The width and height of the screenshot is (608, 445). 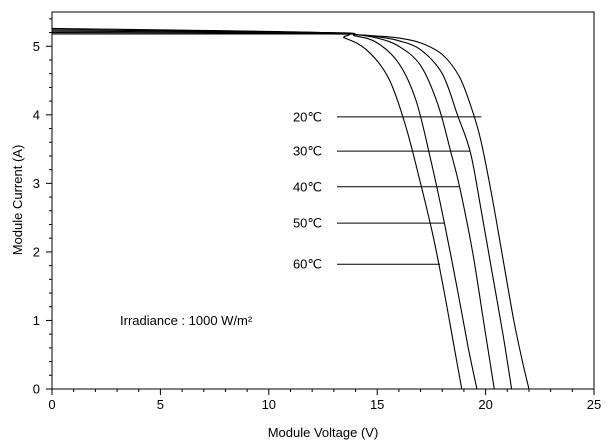 What do you see at coordinates (269, 404) in the screenshot?
I see `x-tick-label: 10` at bounding box center [269, 404].